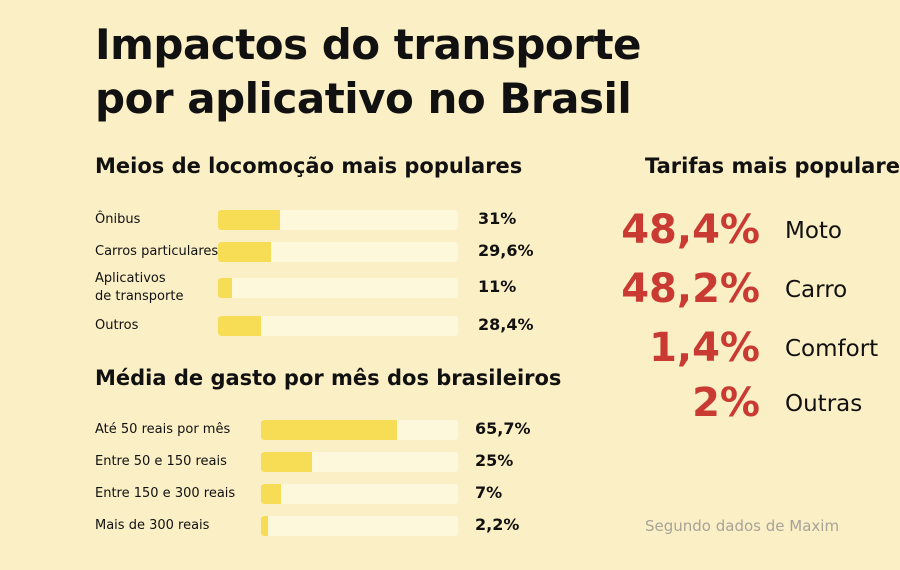 This screenshot has height=570, width=900. What do you see at coordinates (152, 525) in the screenshot?
I see `bar-label: Mais de 300 reais` at bounding box center [152, 525].